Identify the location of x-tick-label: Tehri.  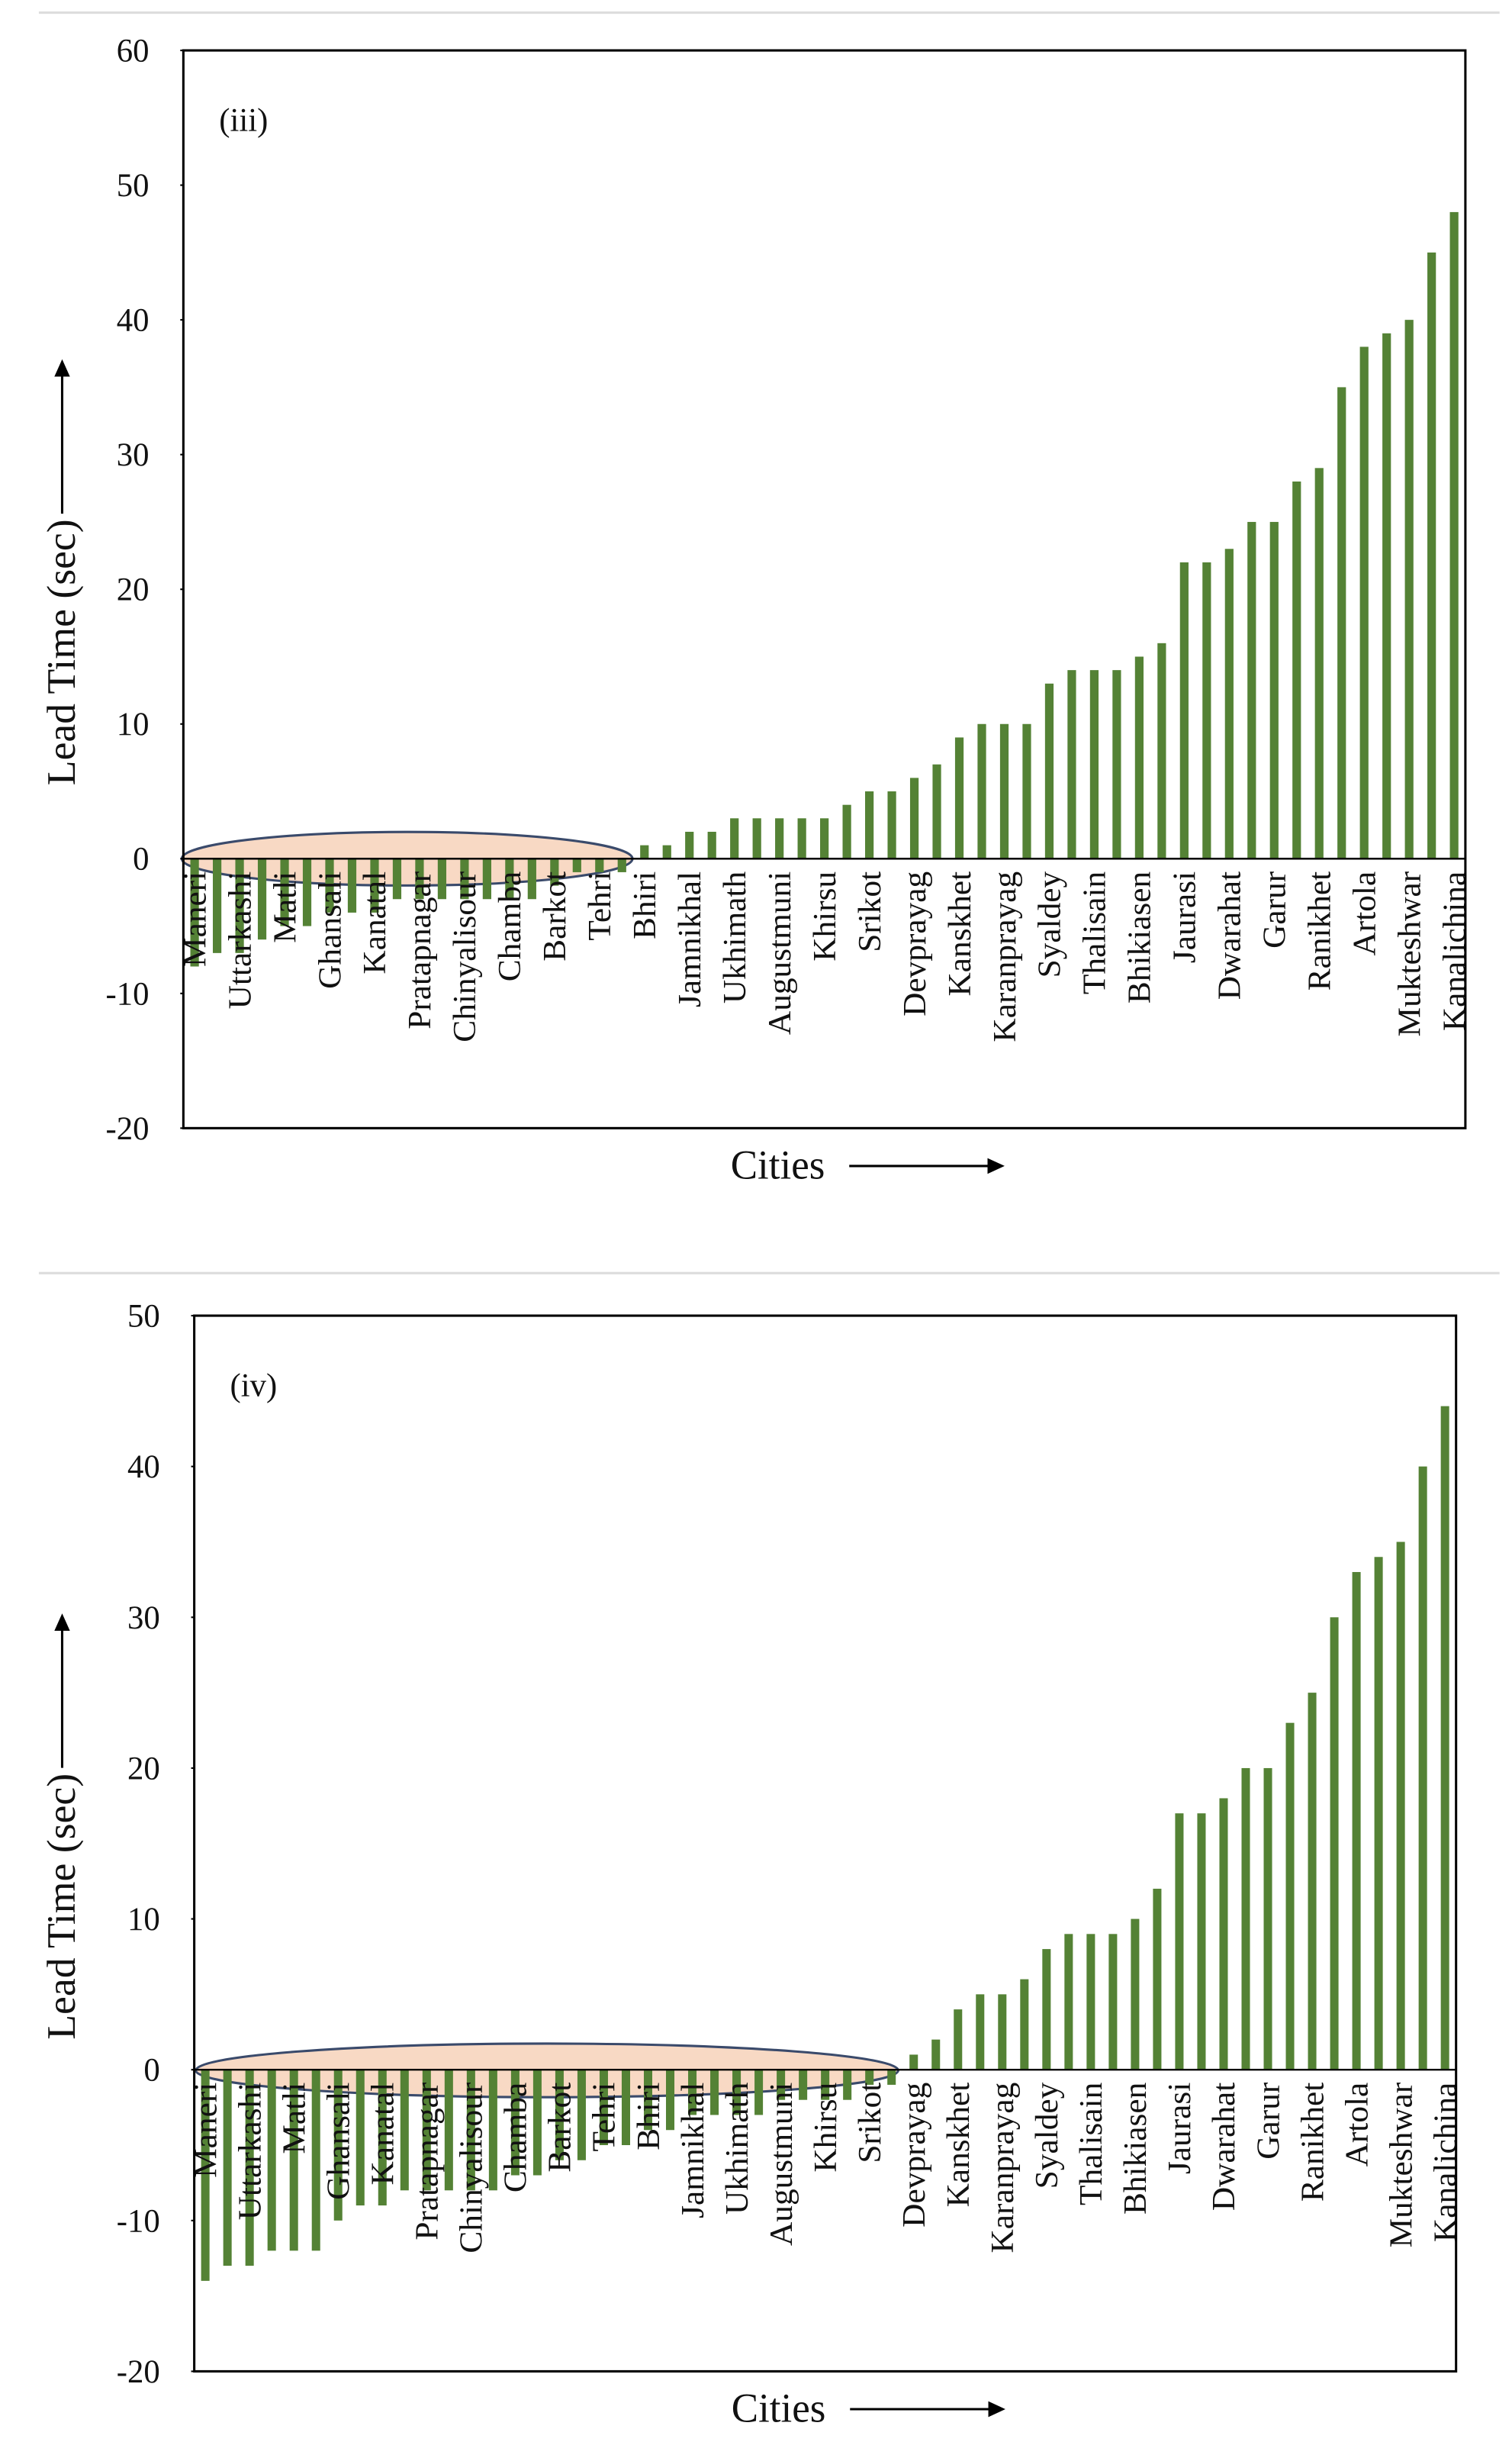
(604, 2117).